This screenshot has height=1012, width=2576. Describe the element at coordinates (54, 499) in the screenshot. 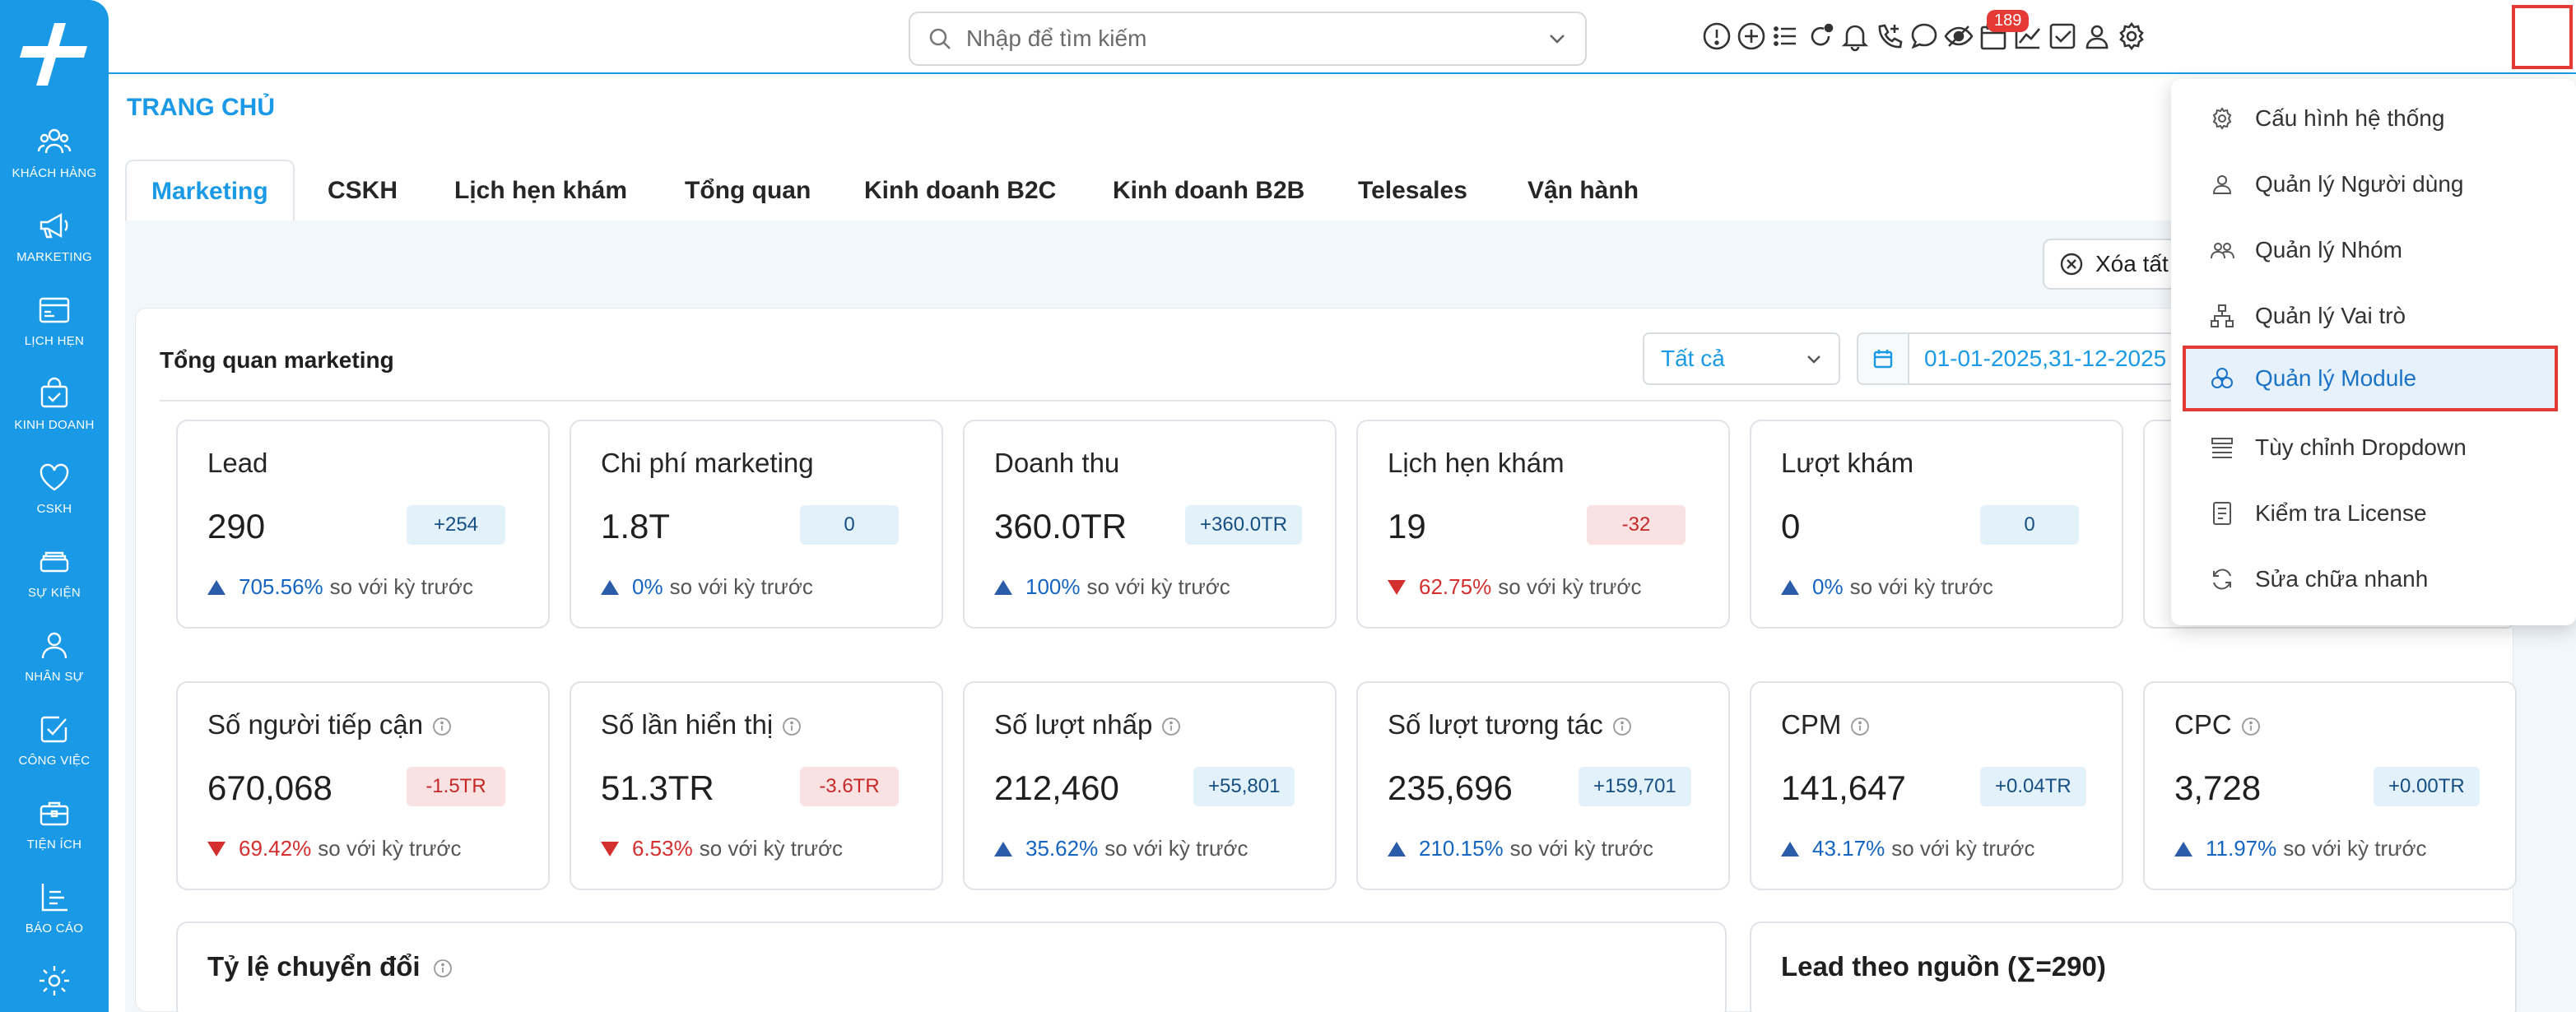

I see `sidebar-item-customer-care: CSKH` at that location.